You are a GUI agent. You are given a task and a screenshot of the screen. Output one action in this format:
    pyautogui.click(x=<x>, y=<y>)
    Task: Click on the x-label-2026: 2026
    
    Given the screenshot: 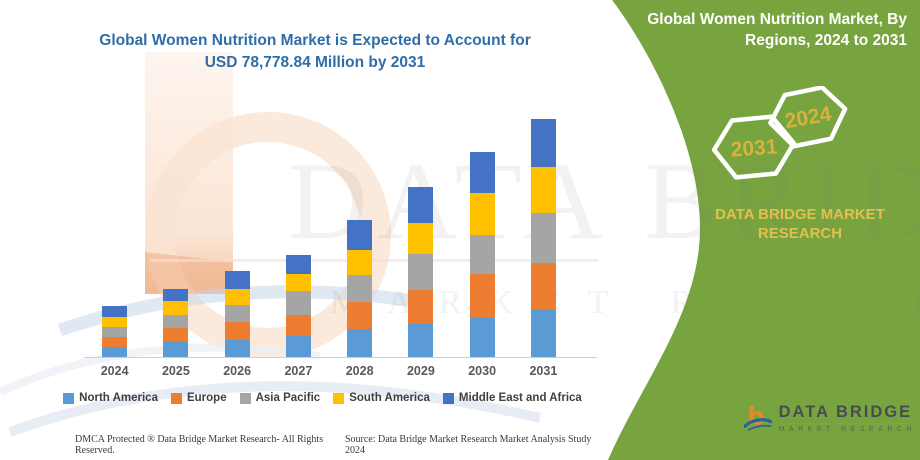 What is the action you would take?
    pyautogui.click(x=237, y=371)
    